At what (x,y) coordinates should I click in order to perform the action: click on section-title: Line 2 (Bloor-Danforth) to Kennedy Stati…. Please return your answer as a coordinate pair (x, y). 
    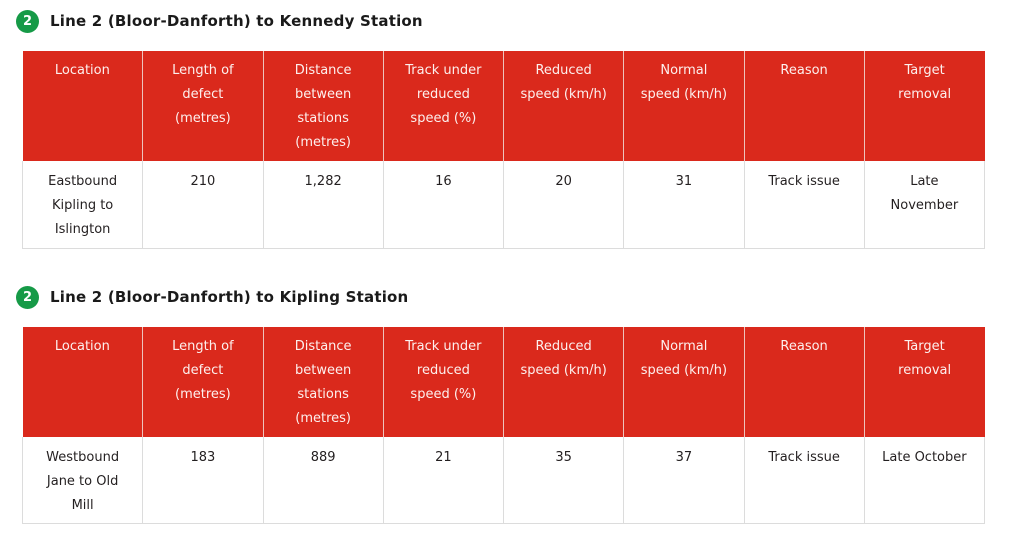
    Looking at the image, I should click on (236, 21).